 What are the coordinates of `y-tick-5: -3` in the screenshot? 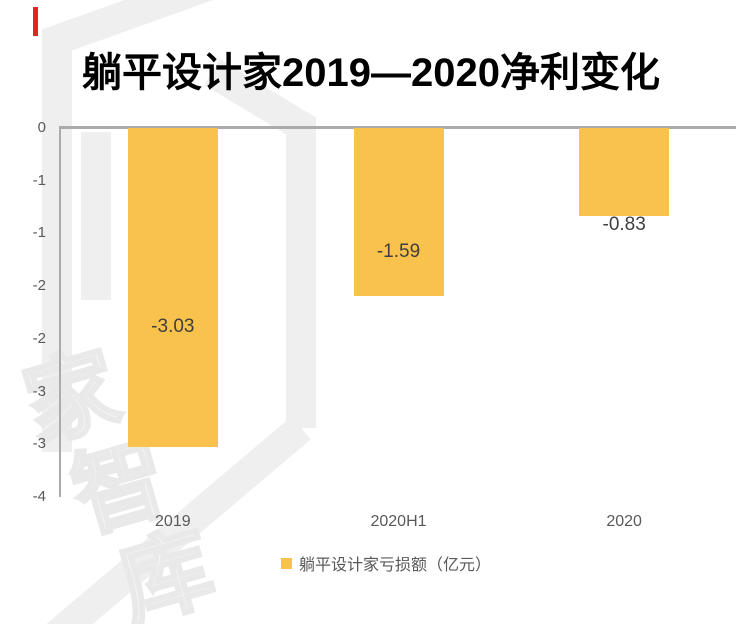 It's located at (39, 391).